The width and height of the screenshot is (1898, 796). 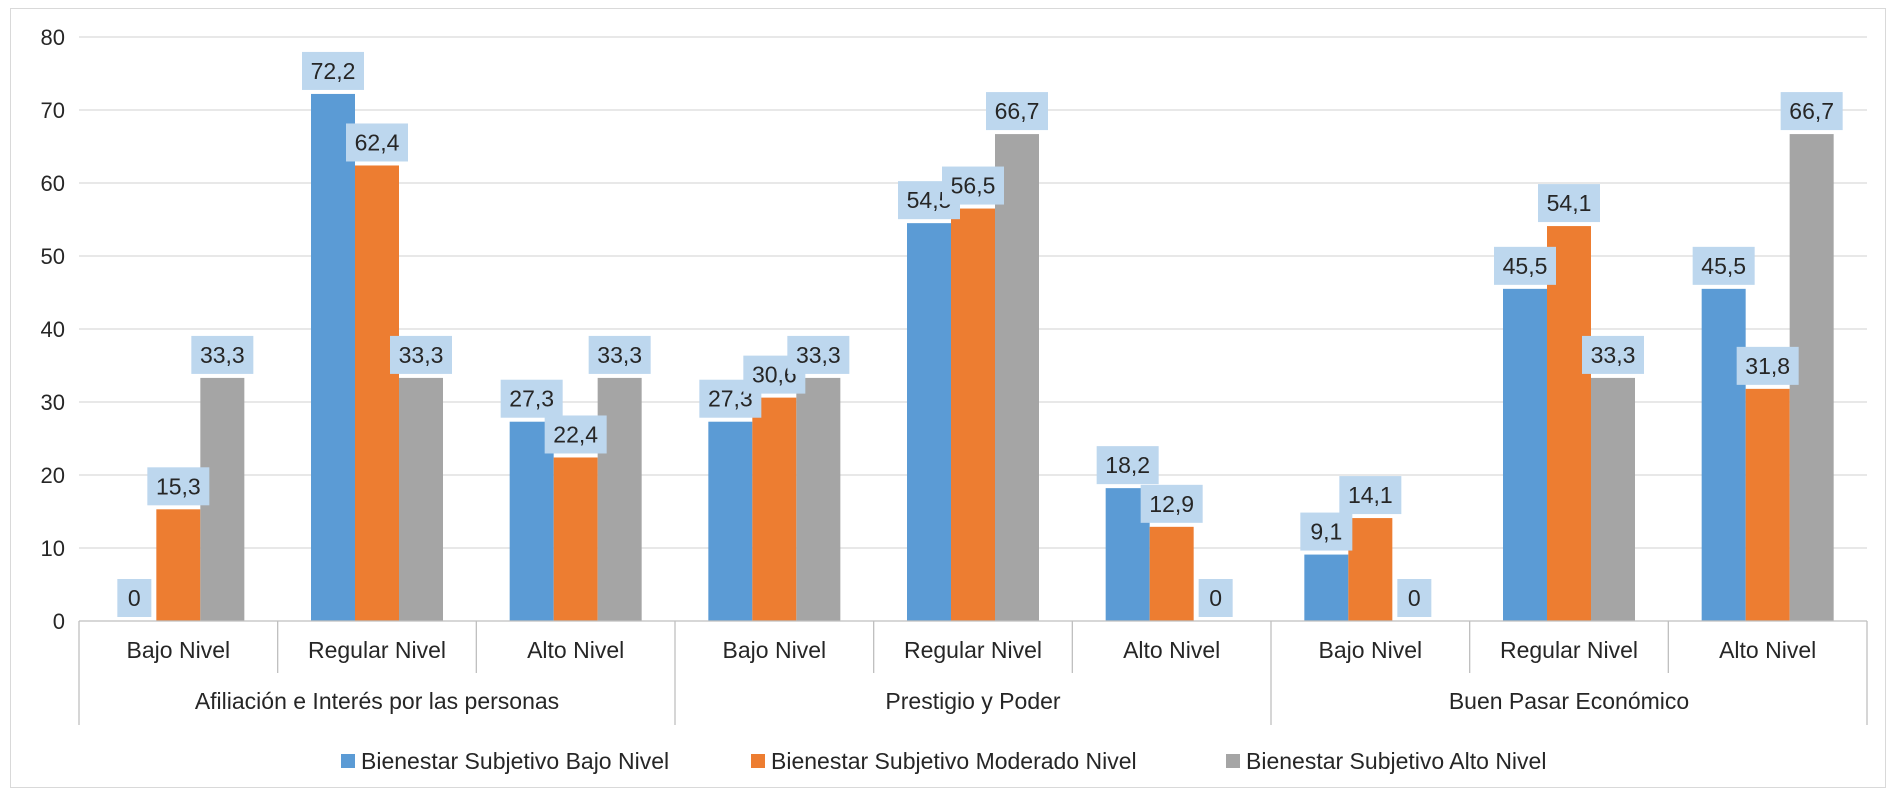 What do you see at coordinates (53, 475) in the screenshot?
I see `y-tick-label: 20` at bounding box center [53, 475].